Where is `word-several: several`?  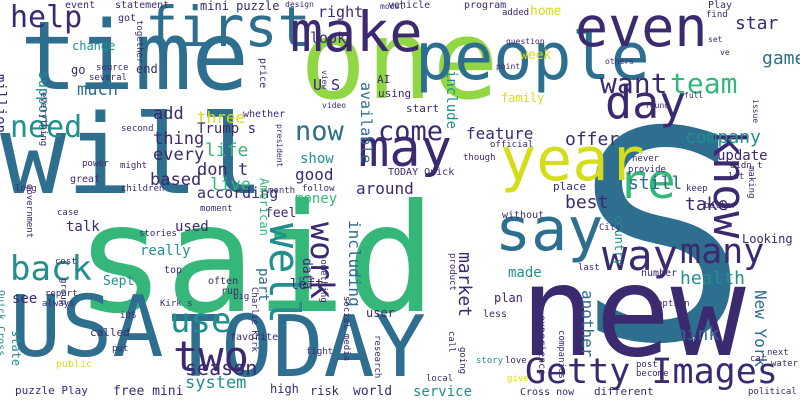 word-several: several is located at coordinates (108, 78).